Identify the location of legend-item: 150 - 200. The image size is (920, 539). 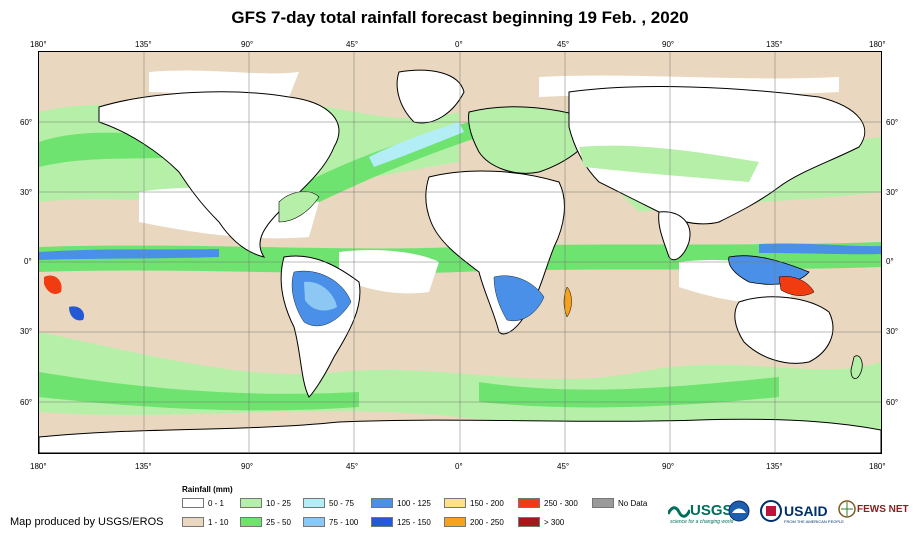
(474, 503).